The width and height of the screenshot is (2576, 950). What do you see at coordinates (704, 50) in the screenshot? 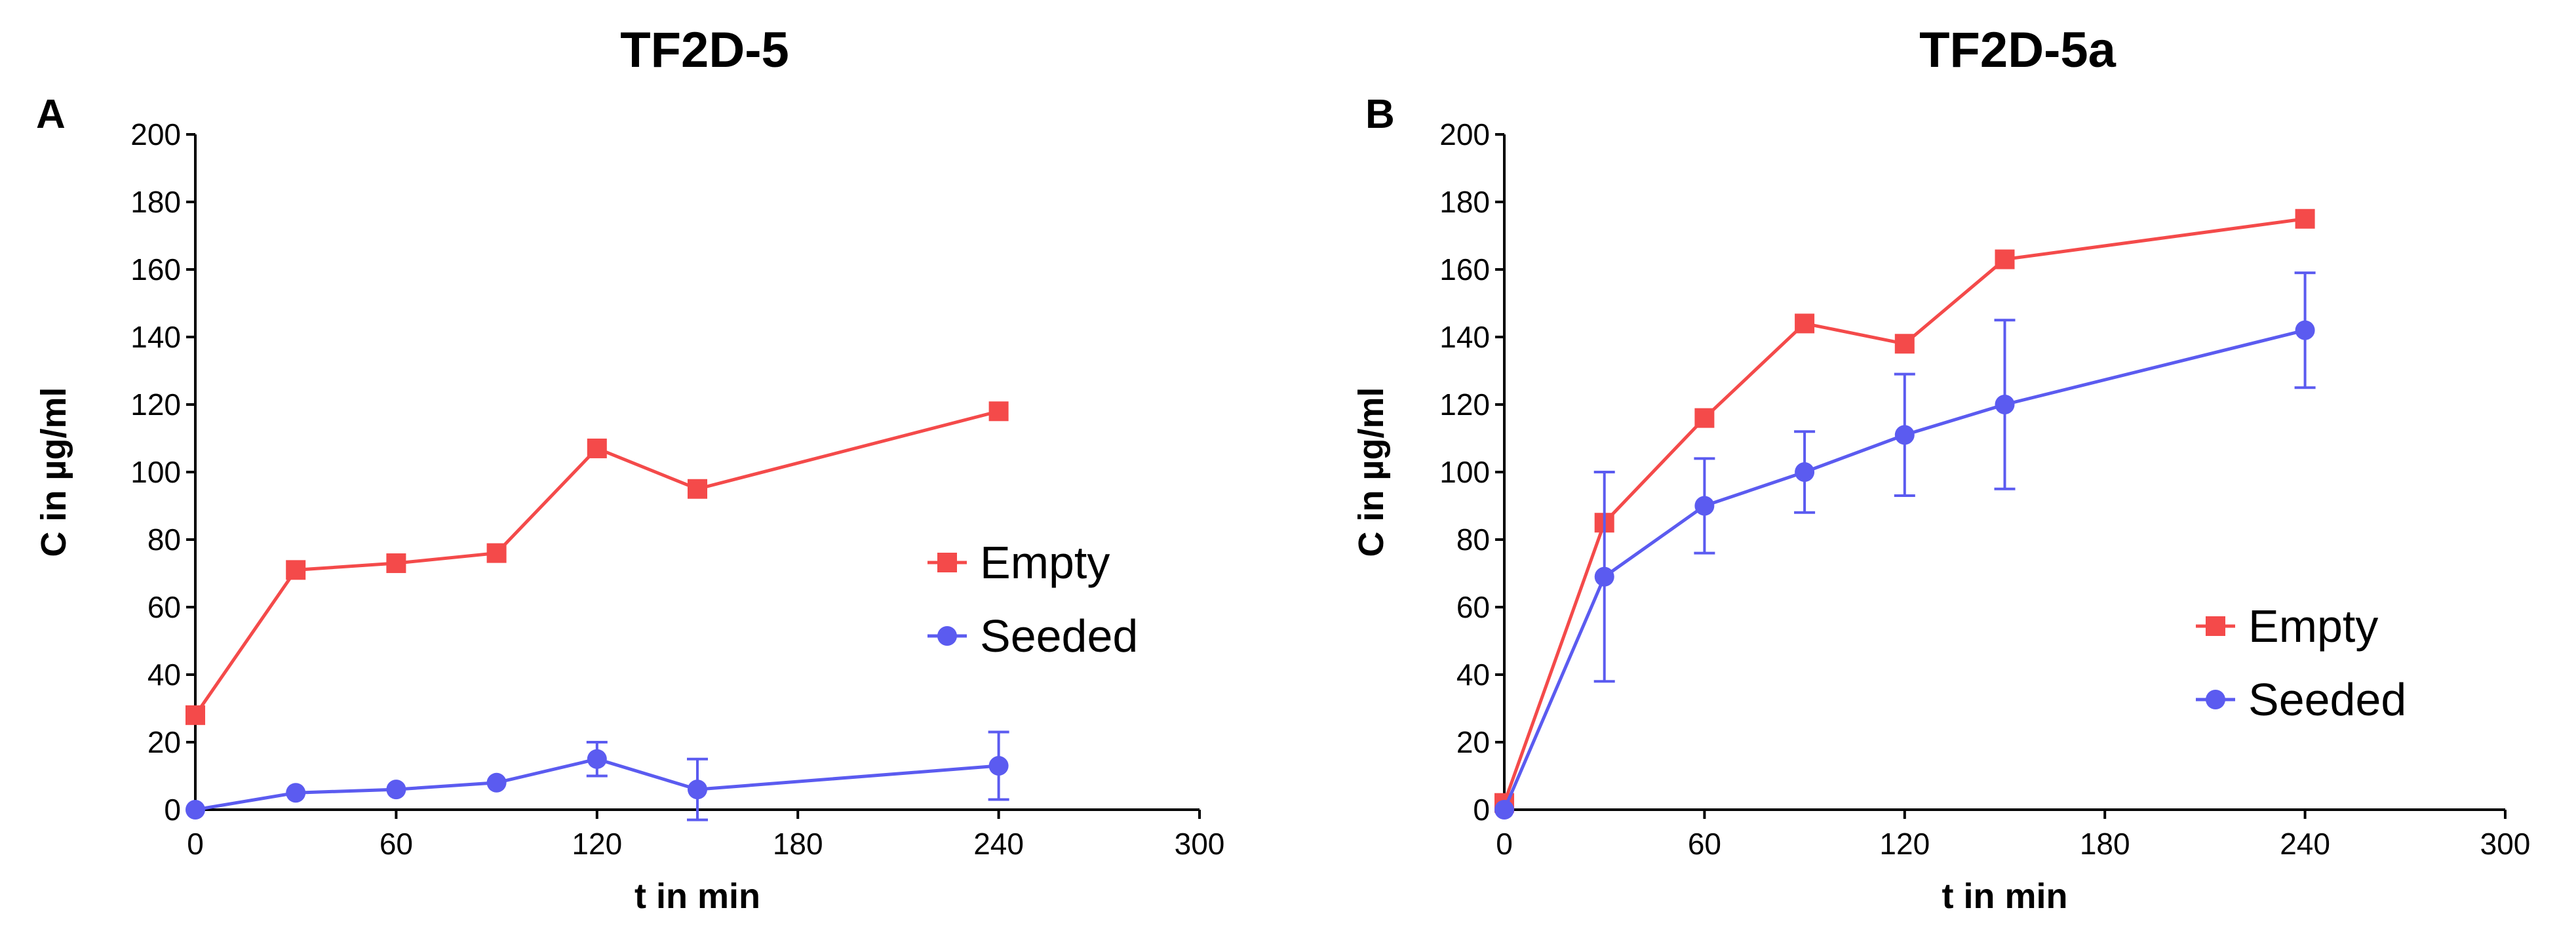
I see `chart-title: TF2D-5` at bounding box center [704, 50].